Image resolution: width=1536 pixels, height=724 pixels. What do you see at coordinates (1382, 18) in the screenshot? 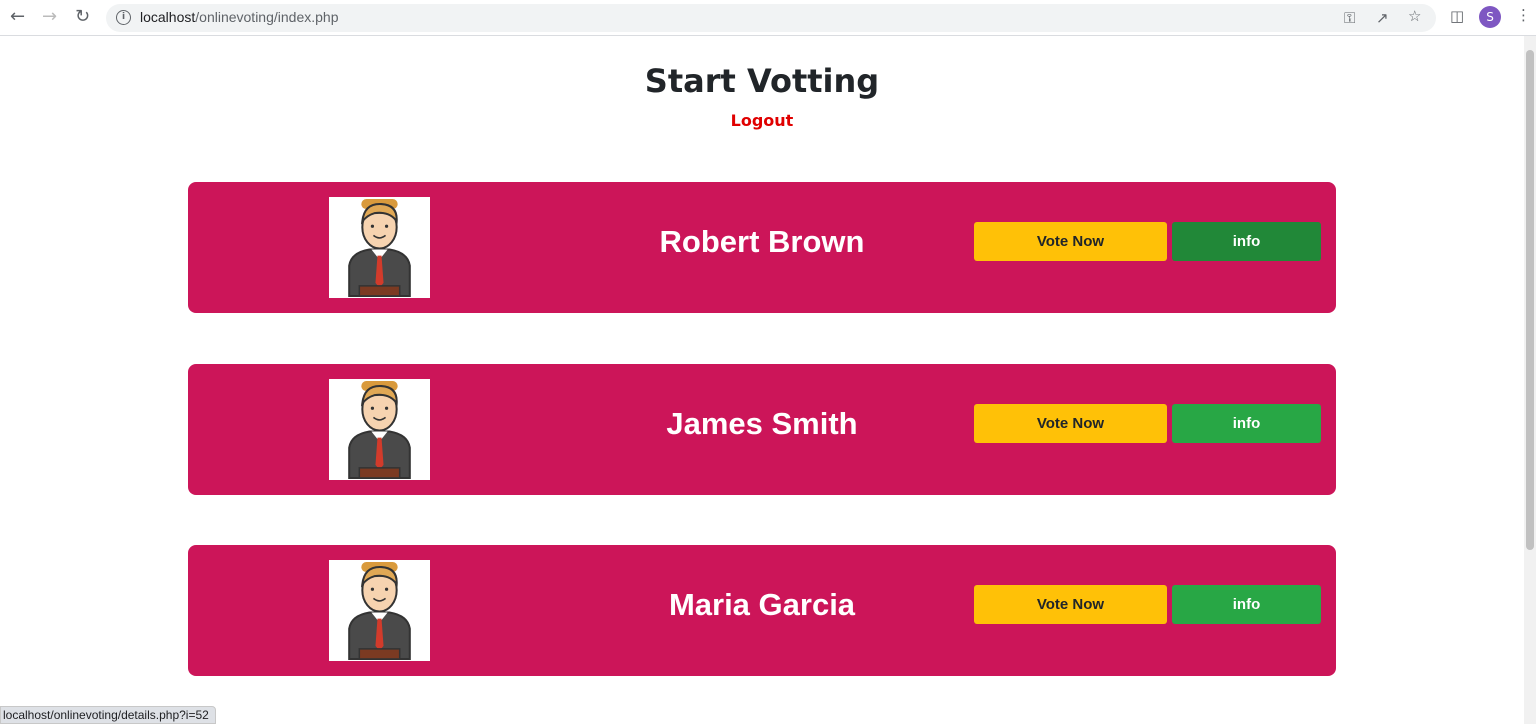
I see `share-icon: ↗` at bounding box center [1382, 18].